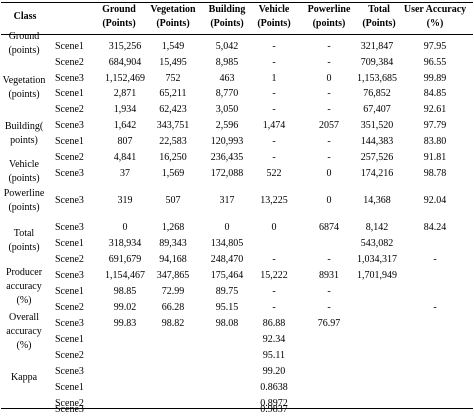 Image resolution: width=474 pixels, height=416 pixels. Describe the element at coordinates (125, 62) in the screenshot. I see `cell-ground: 684,904` at that location.